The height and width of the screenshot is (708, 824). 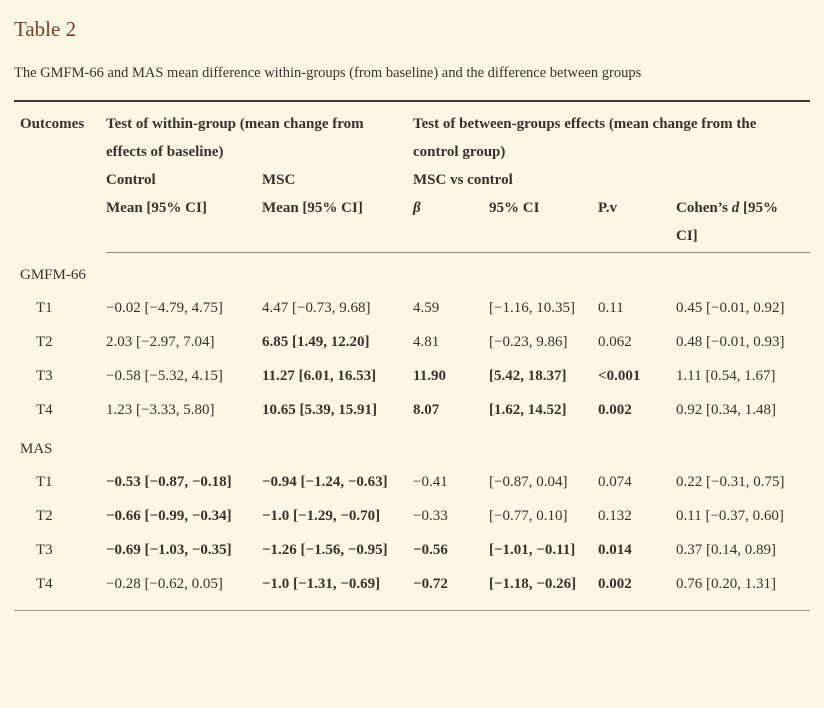 I want to click on value-cell: −1.26 [−1.56, −0.95], so click(x=325, y=550).